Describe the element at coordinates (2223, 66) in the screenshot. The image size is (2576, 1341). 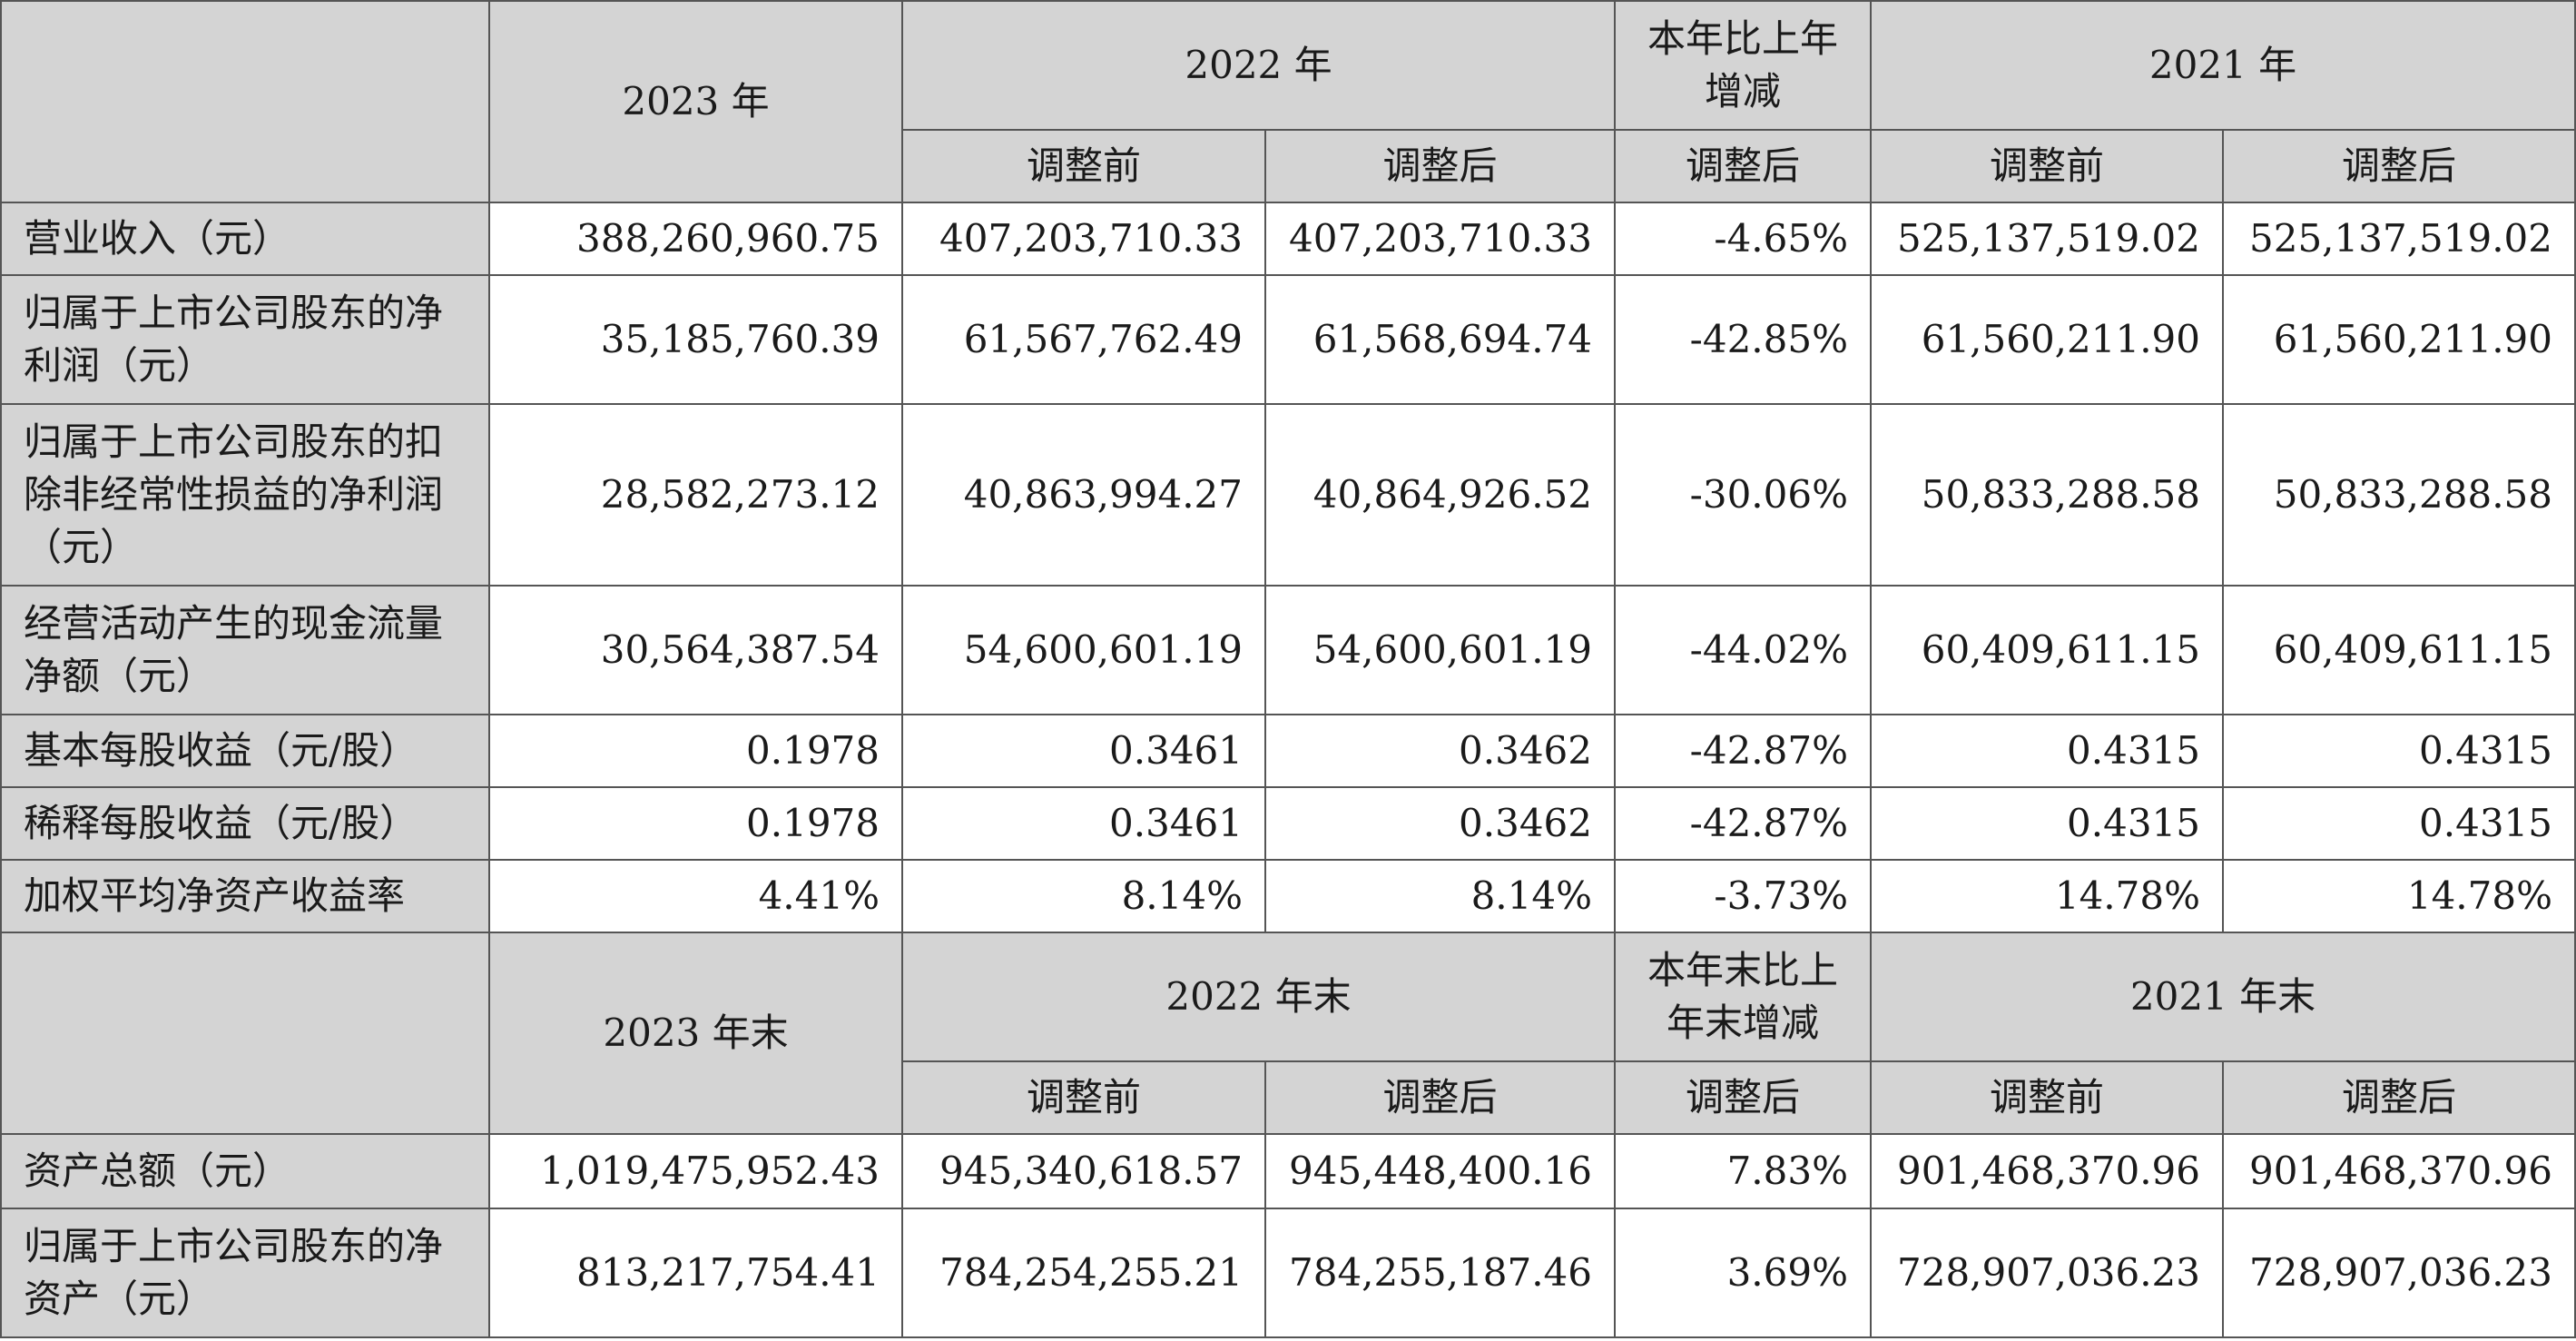
I see `header-two-years-ago: 2021 年` at that location.